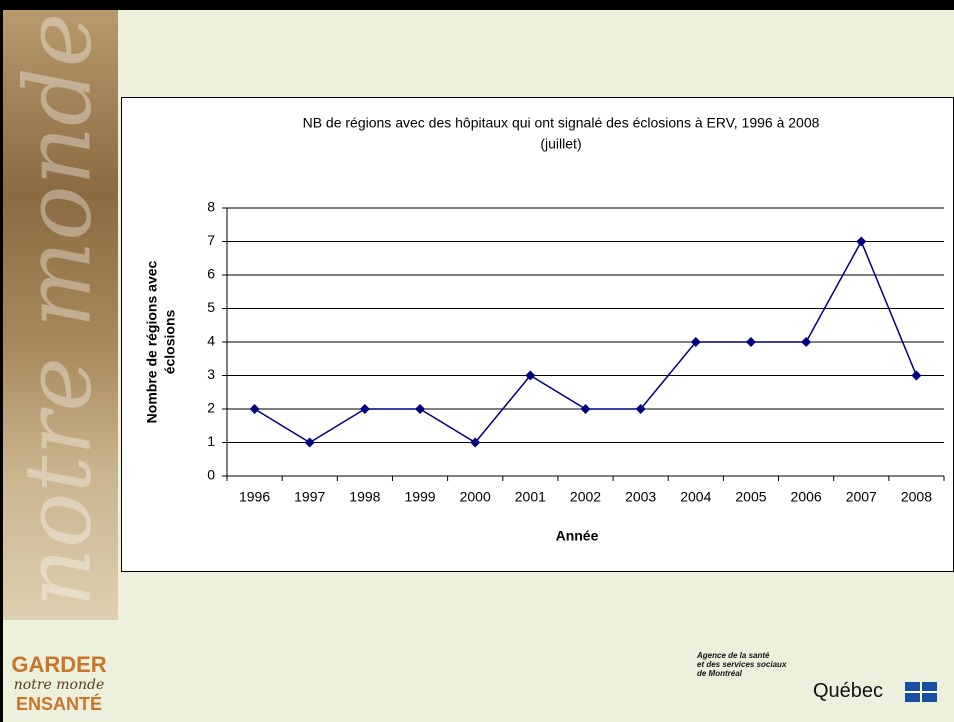 This screenshot has width=954, height=722. What do you see at coordinates (861, 497) in the screenshot?
I see `x-tick-label: 2007` at bounding box center [861, 497].